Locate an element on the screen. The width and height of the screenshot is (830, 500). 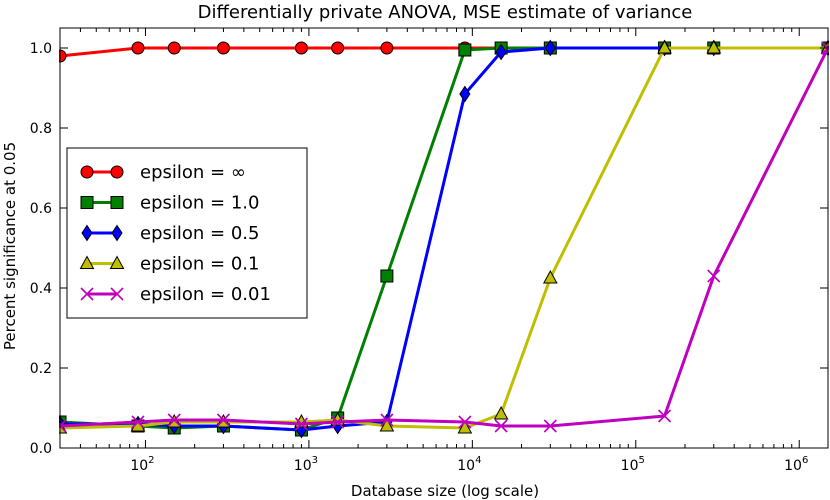
y-tick-label: 0.0 is located at coordinates (41, 449).